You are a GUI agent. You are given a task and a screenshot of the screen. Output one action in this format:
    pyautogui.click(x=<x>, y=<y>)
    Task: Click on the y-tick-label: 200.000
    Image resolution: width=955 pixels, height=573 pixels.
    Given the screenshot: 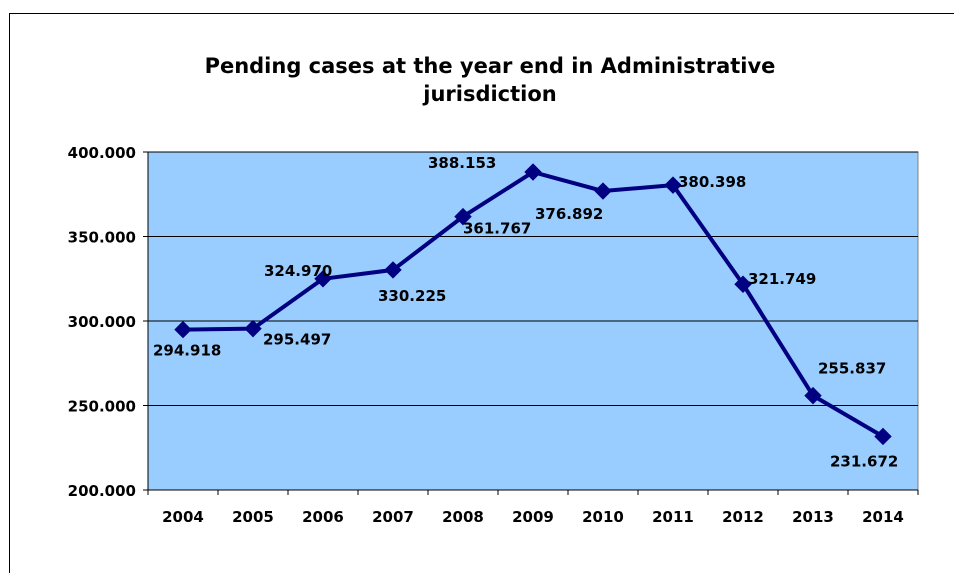 What is the action you would take?
    pyautogui.click(x=102, y=491)
    